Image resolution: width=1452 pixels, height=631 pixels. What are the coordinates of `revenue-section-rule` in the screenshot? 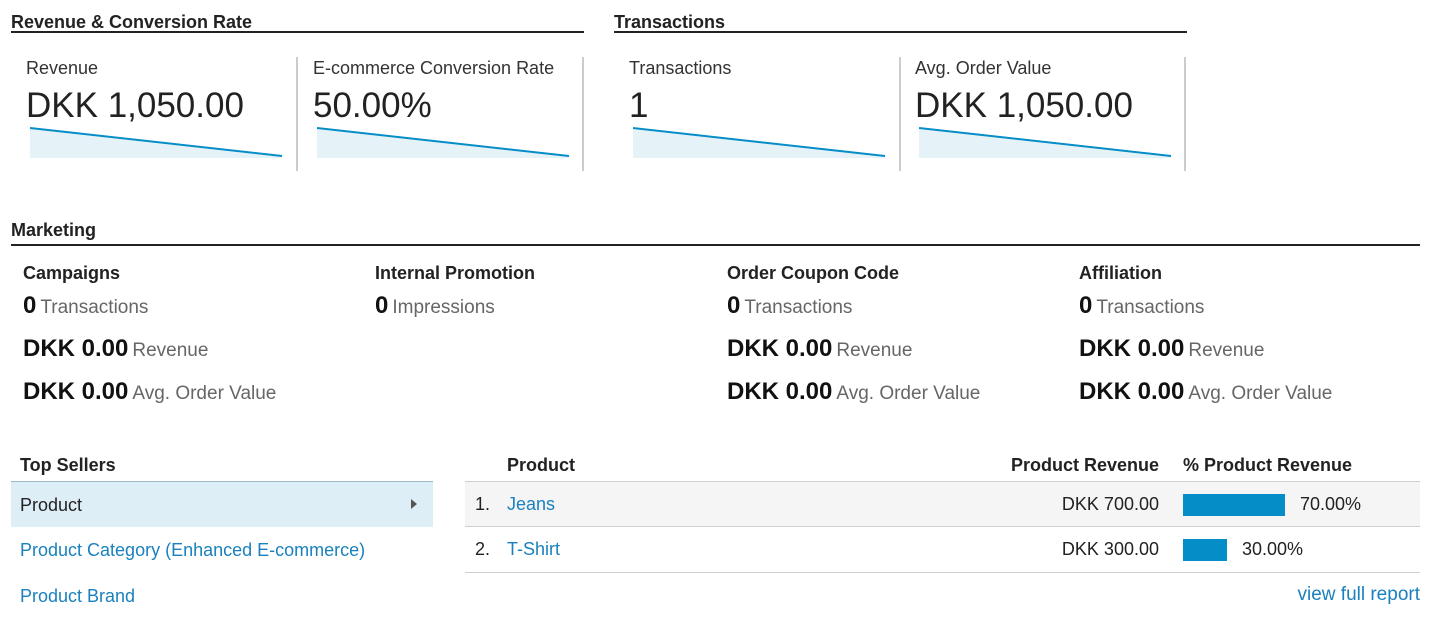 It's located at (297, 32).